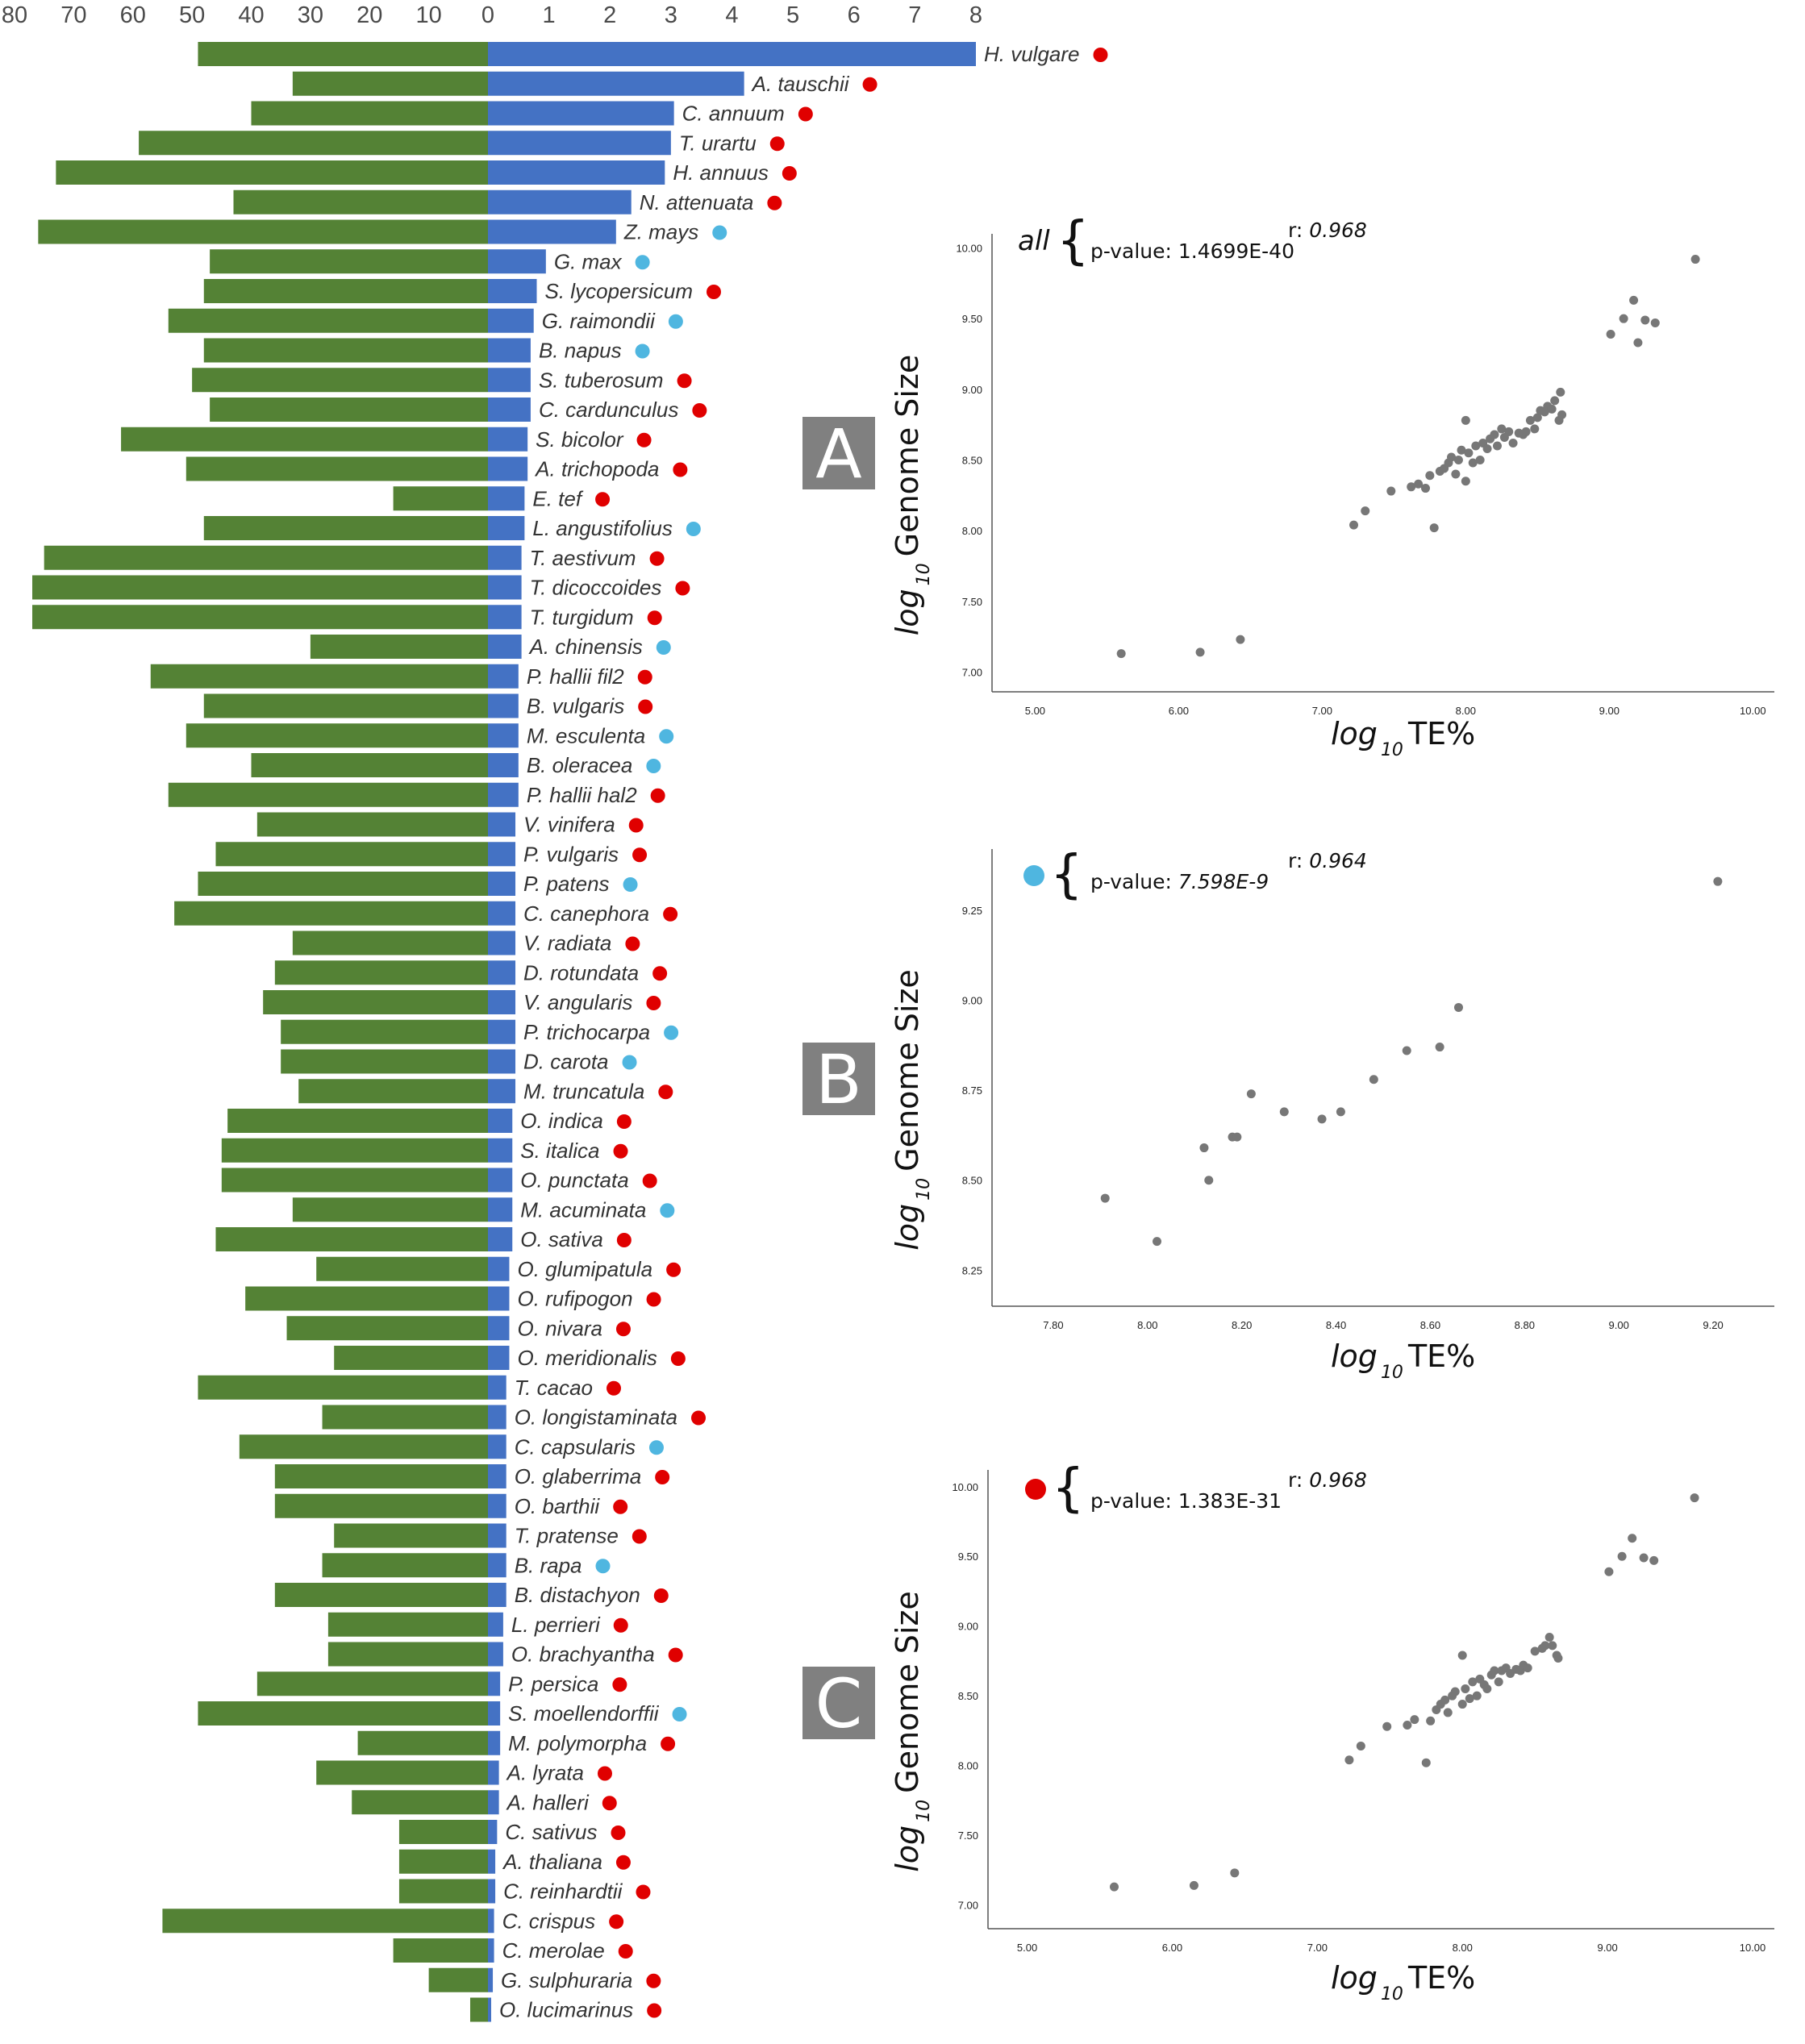 This screenshot has height=2044, width=1805. Describe the element at coordinates (428, 15) in the screenshot. I see `bar-tick-label: 10` at that location.